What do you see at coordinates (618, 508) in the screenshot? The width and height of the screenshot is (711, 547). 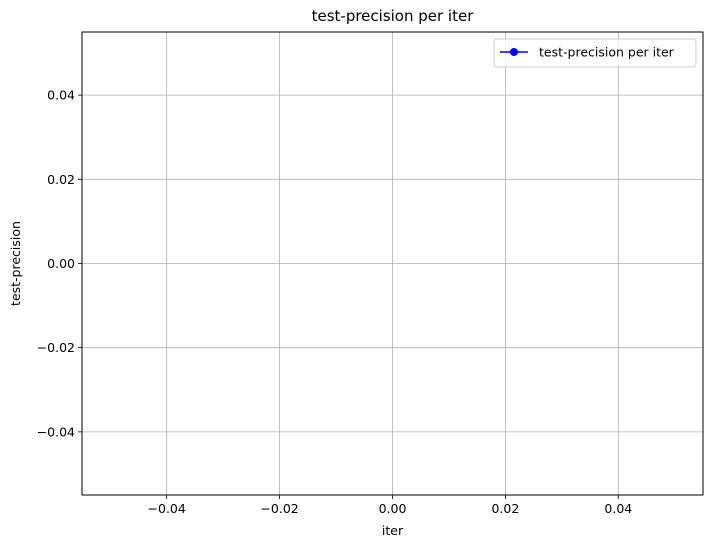 I see `x-tick-label: 0.04` at bounding box center [618, 508].